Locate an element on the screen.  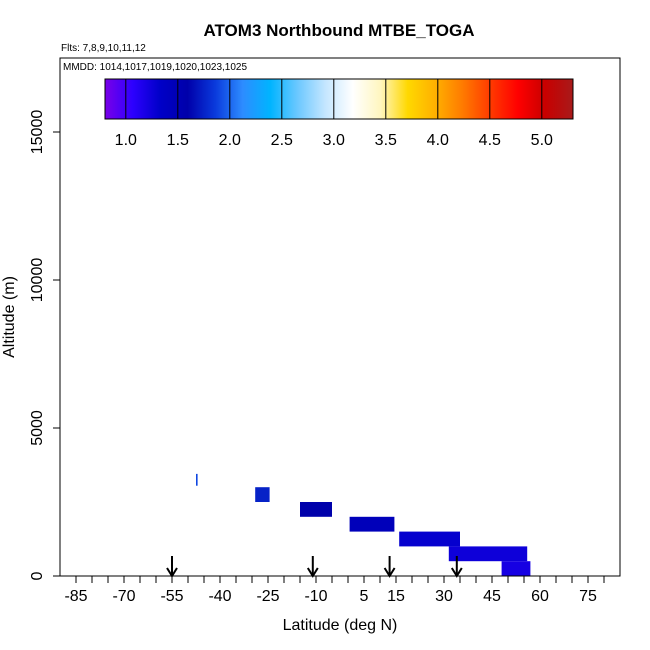
colorbar-bar is located at coordinates (339, 99).